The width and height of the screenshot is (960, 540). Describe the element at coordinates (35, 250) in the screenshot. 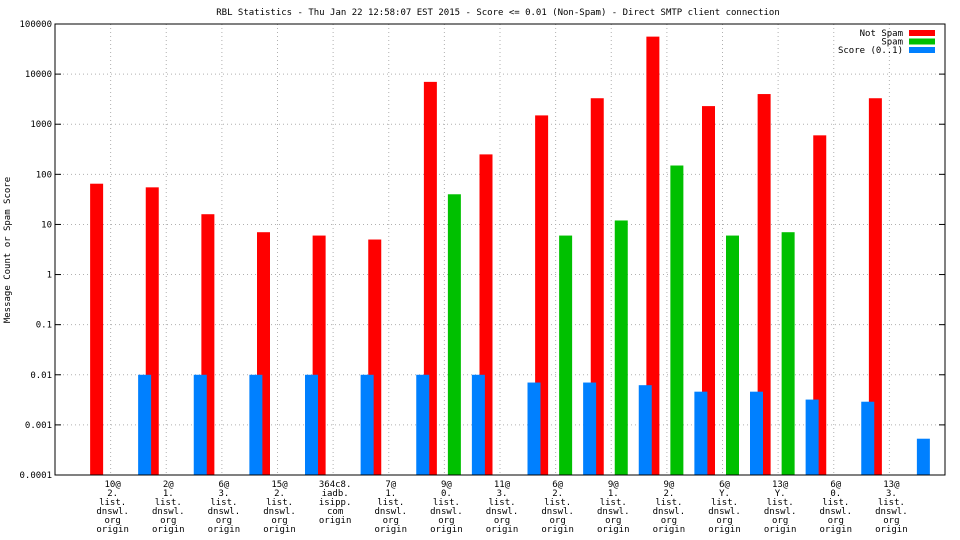

I see `y-tick-labels: 0.0001 0.001 0.01 0.1 1 10 100 1000 10000 100000` at that location.